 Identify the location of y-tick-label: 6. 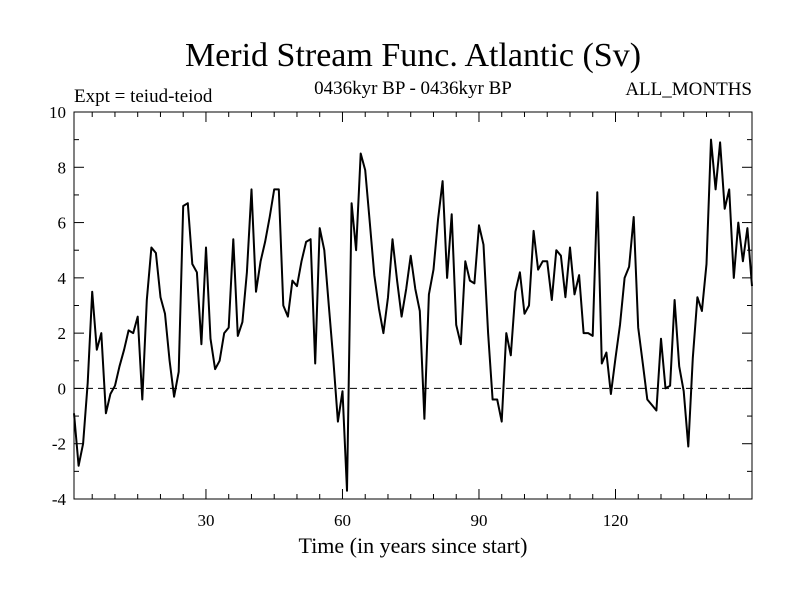
(62, 223).